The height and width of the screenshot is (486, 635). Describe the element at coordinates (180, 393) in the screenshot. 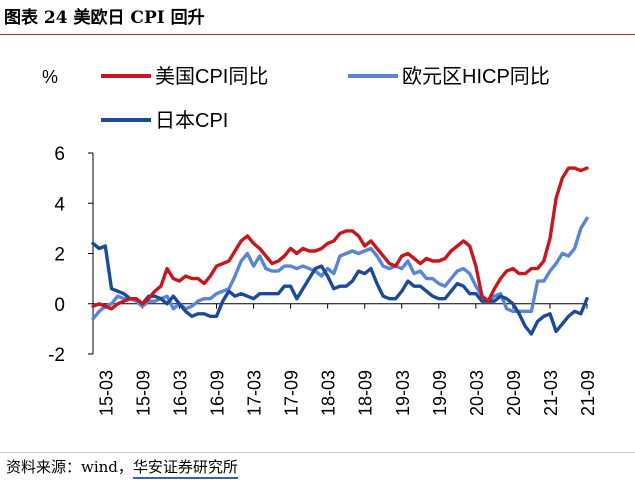

I see `x-tick-label: 16-03` at that location.